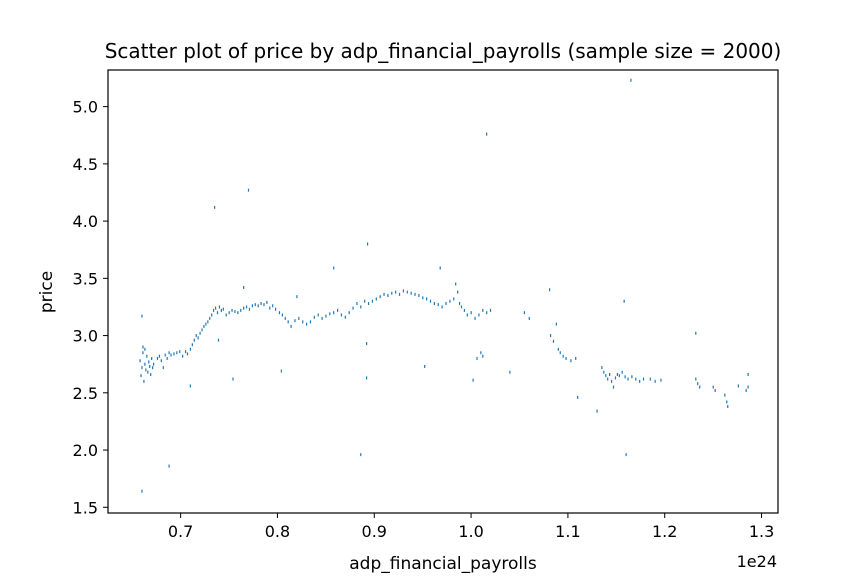 Image resolution: width=864 pixels, height=576 pixels. What do you see at coordinates (85, 278) in the screenshot?
I see `y-tick-label: 3.5` at bounding box center [85, 278].